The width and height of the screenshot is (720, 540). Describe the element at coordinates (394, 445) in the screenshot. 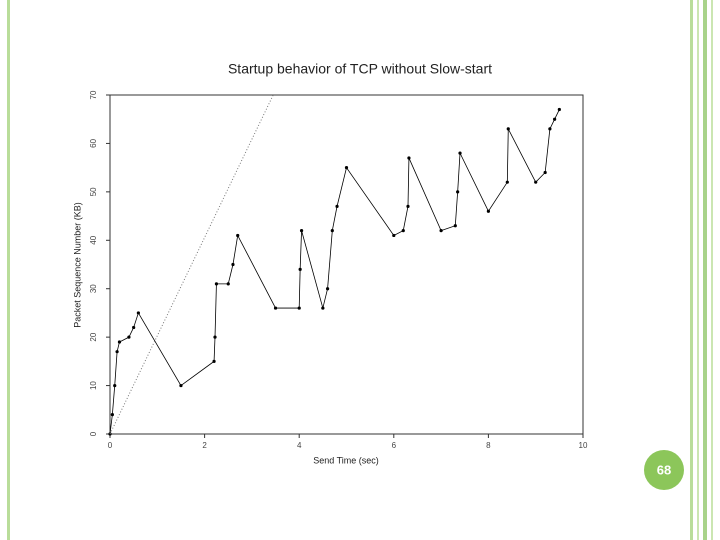

I see `x-tick-label: 6` at that location.